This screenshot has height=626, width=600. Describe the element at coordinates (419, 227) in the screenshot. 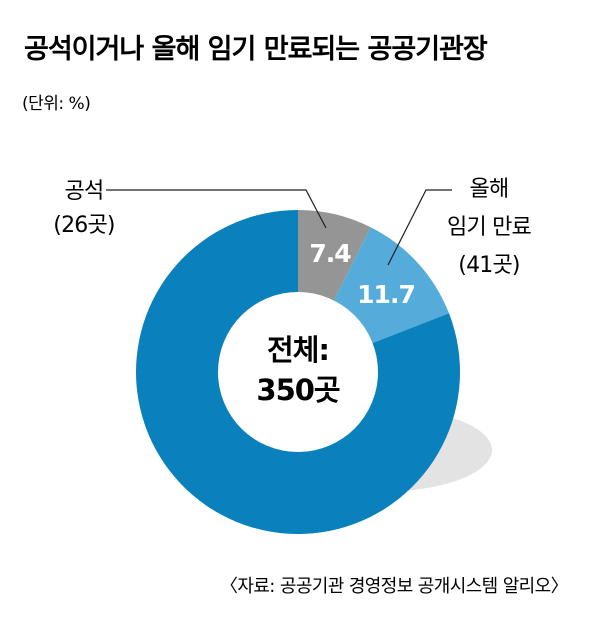

I see `leader-line-expiring` at that location.